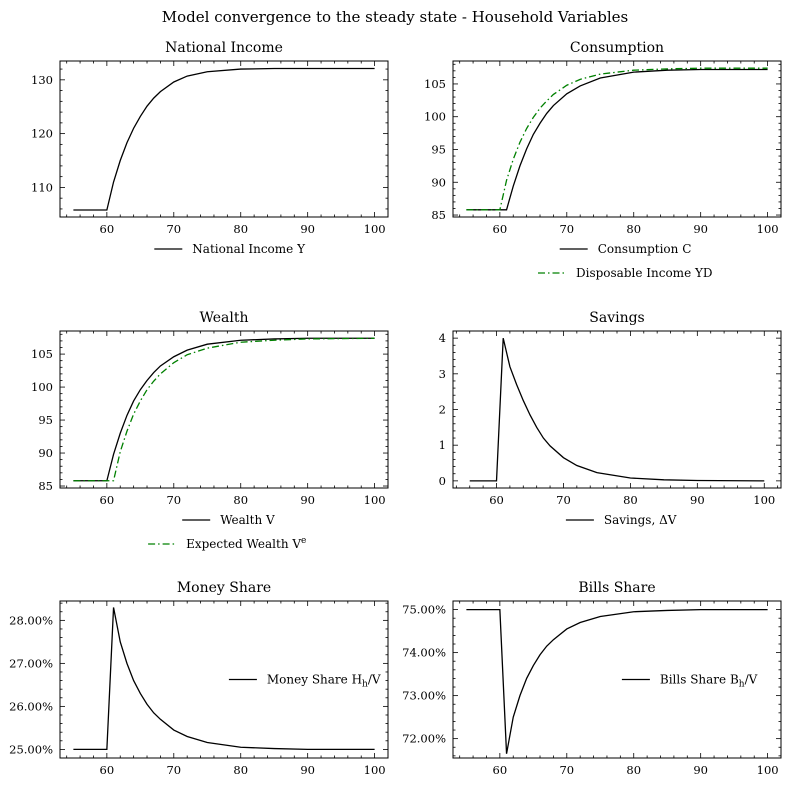 This screenshot has height=789, width=790. I want to click on y-tick-label: 28.00%, so click(31, 620).